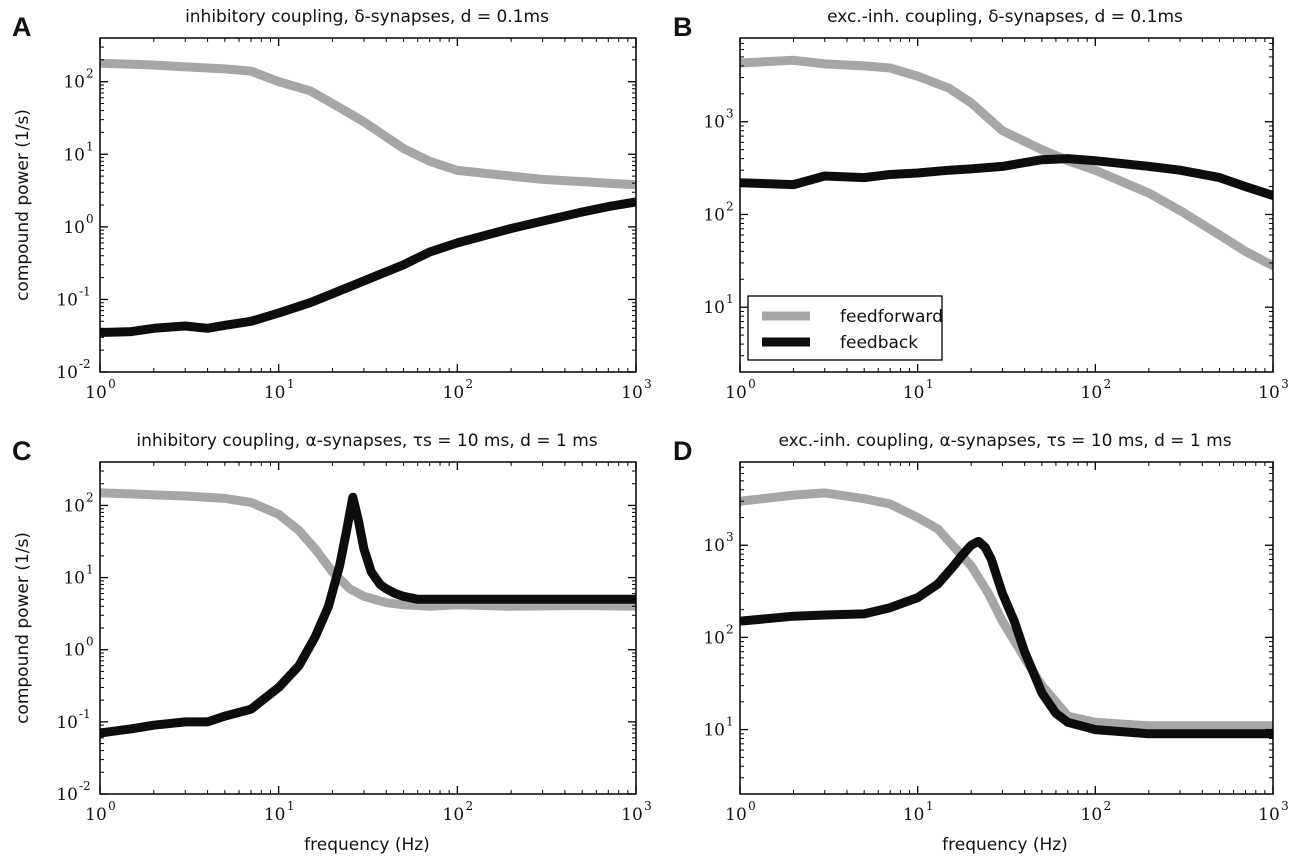 This screenshot has width=1297, height=858. I want to click on feedforward-line-d, so click(1006, 609).